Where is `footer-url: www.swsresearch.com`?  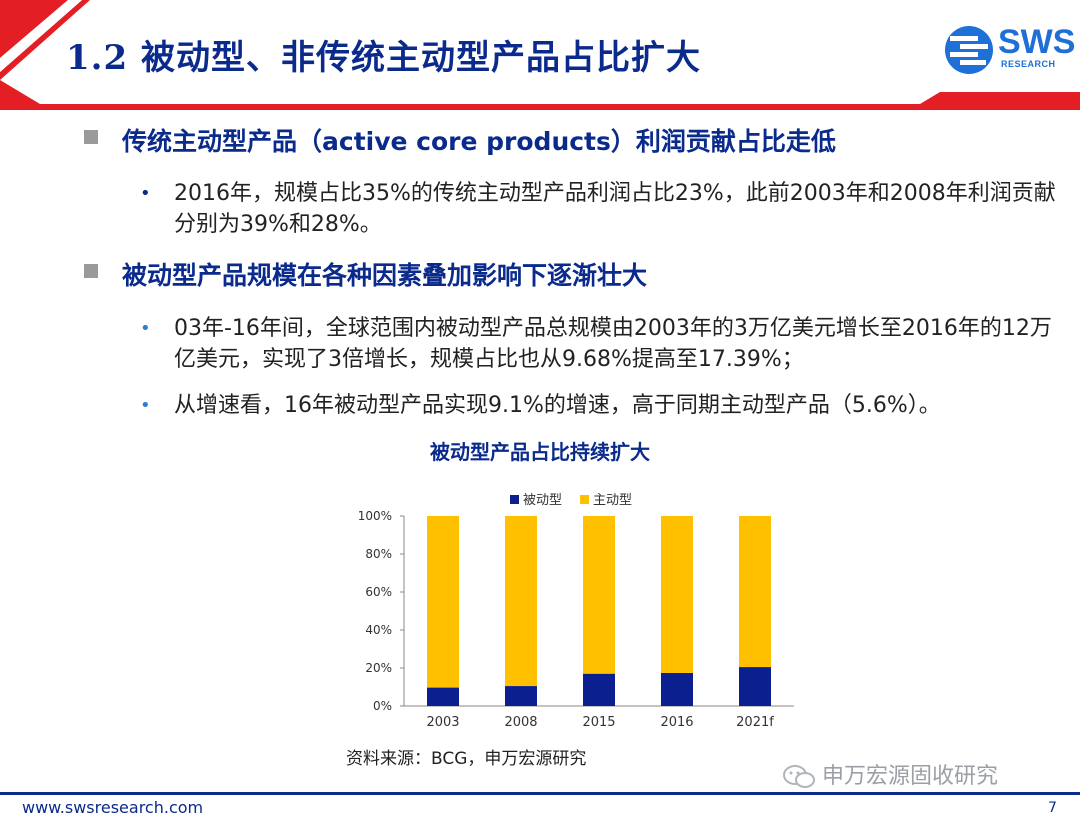 footer-url: www.swsresearch.com is located at coordinates (113, 807).